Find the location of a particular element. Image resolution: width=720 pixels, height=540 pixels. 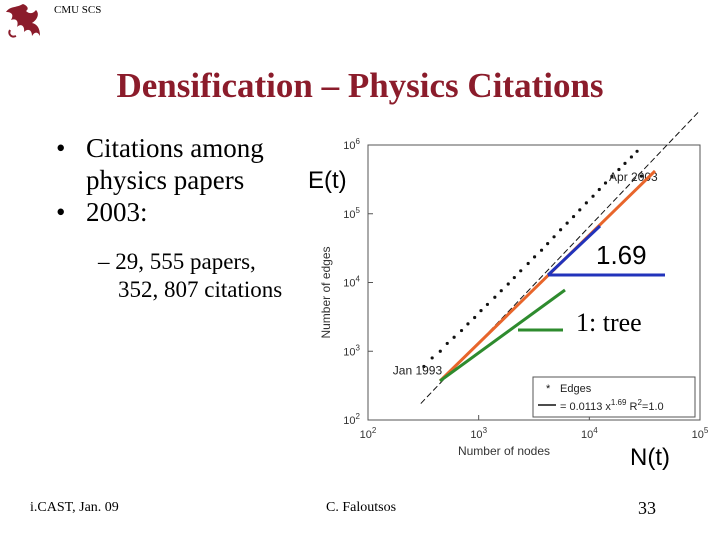

x-tick-label: 10² is located at coordinates (368, 433).